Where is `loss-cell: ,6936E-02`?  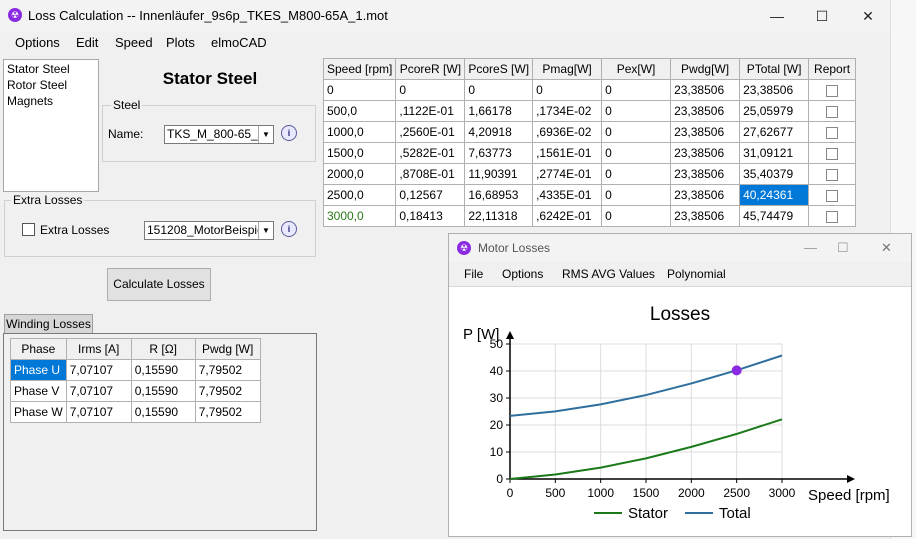
loss-cell: ,6936E-02 is located at coordinates (567, 132).